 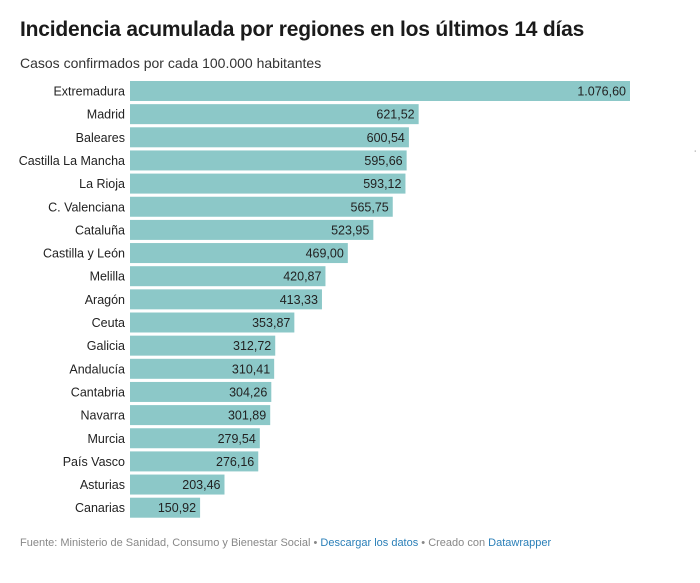 I want to click on value-label-17: 203,46, so click(x=201, y=485).